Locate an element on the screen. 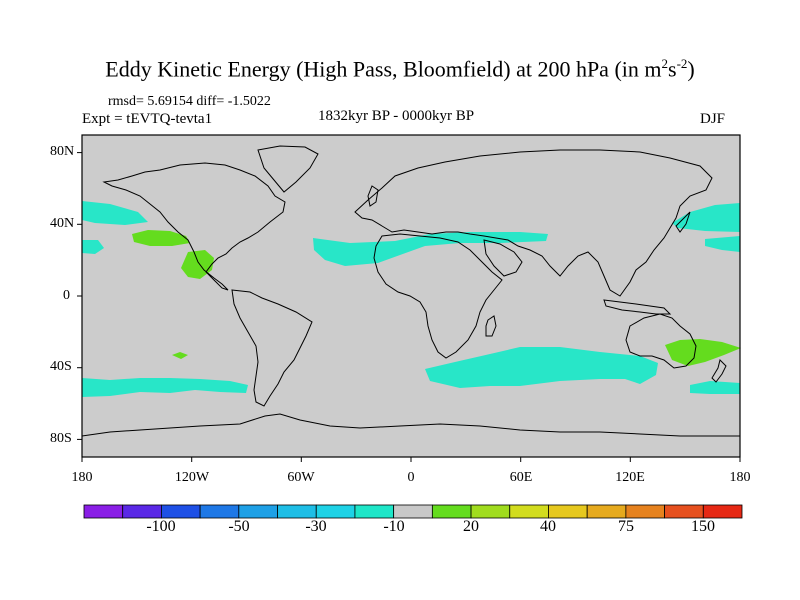 The height and width of the screenshot is (600, 800). colorbar-label: 20 is located at coordinates (471, 526).